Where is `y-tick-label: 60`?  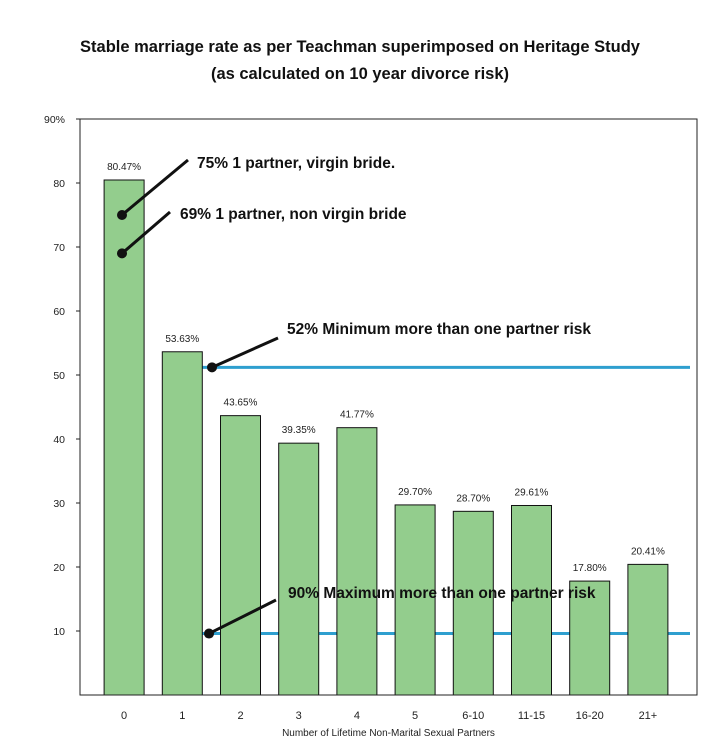
y-tick-label: 60 is located at coordinates (59, 312).